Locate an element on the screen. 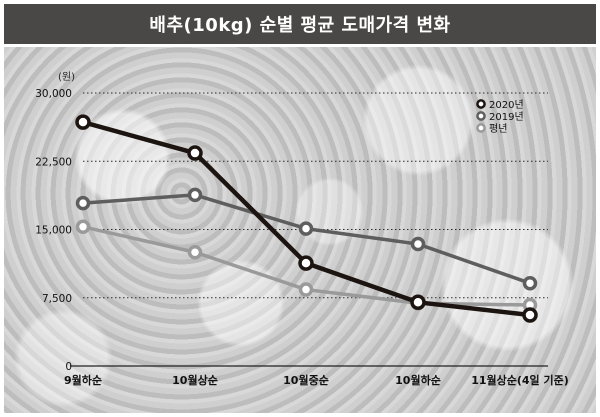 This screenshot has height=417, width=600. legend-label: 2020년 is located at coordinates (506, 105).